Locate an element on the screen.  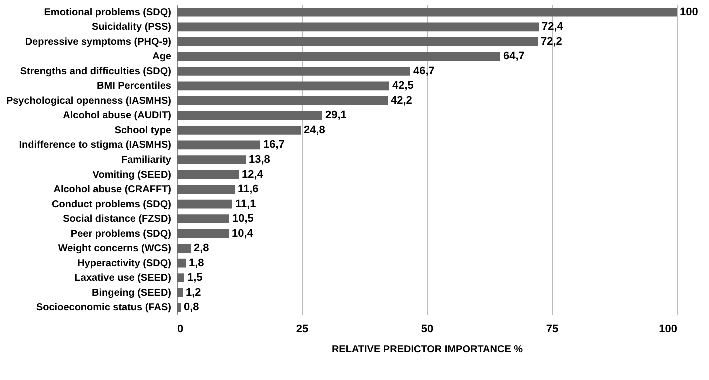
y-tick-label: Peer problems (SDQ) is located at coordinates (121, 234).